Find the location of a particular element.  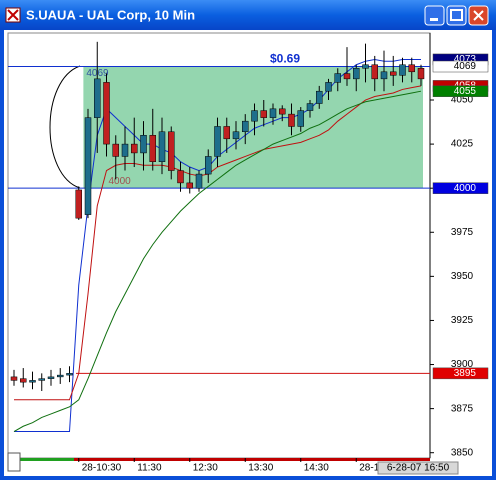

y-tick-label: 3950 is located at coordinates (462, 276).